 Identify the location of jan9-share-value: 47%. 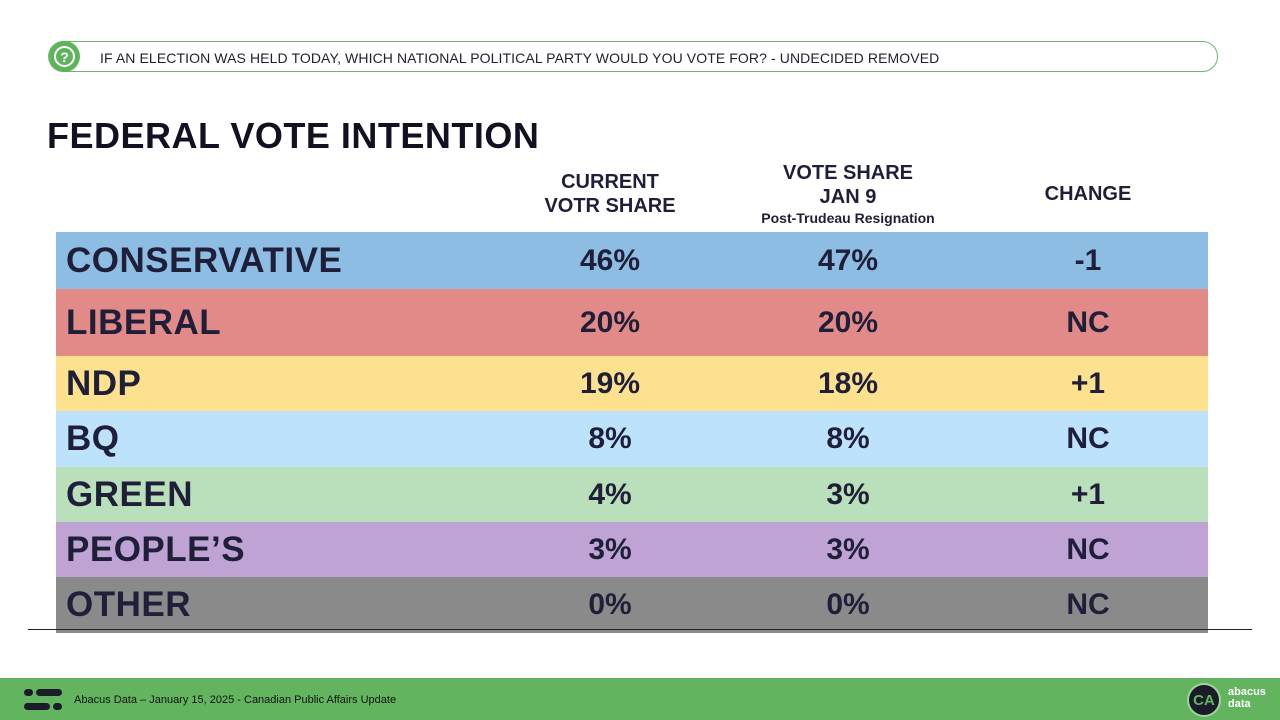
(848, 260).